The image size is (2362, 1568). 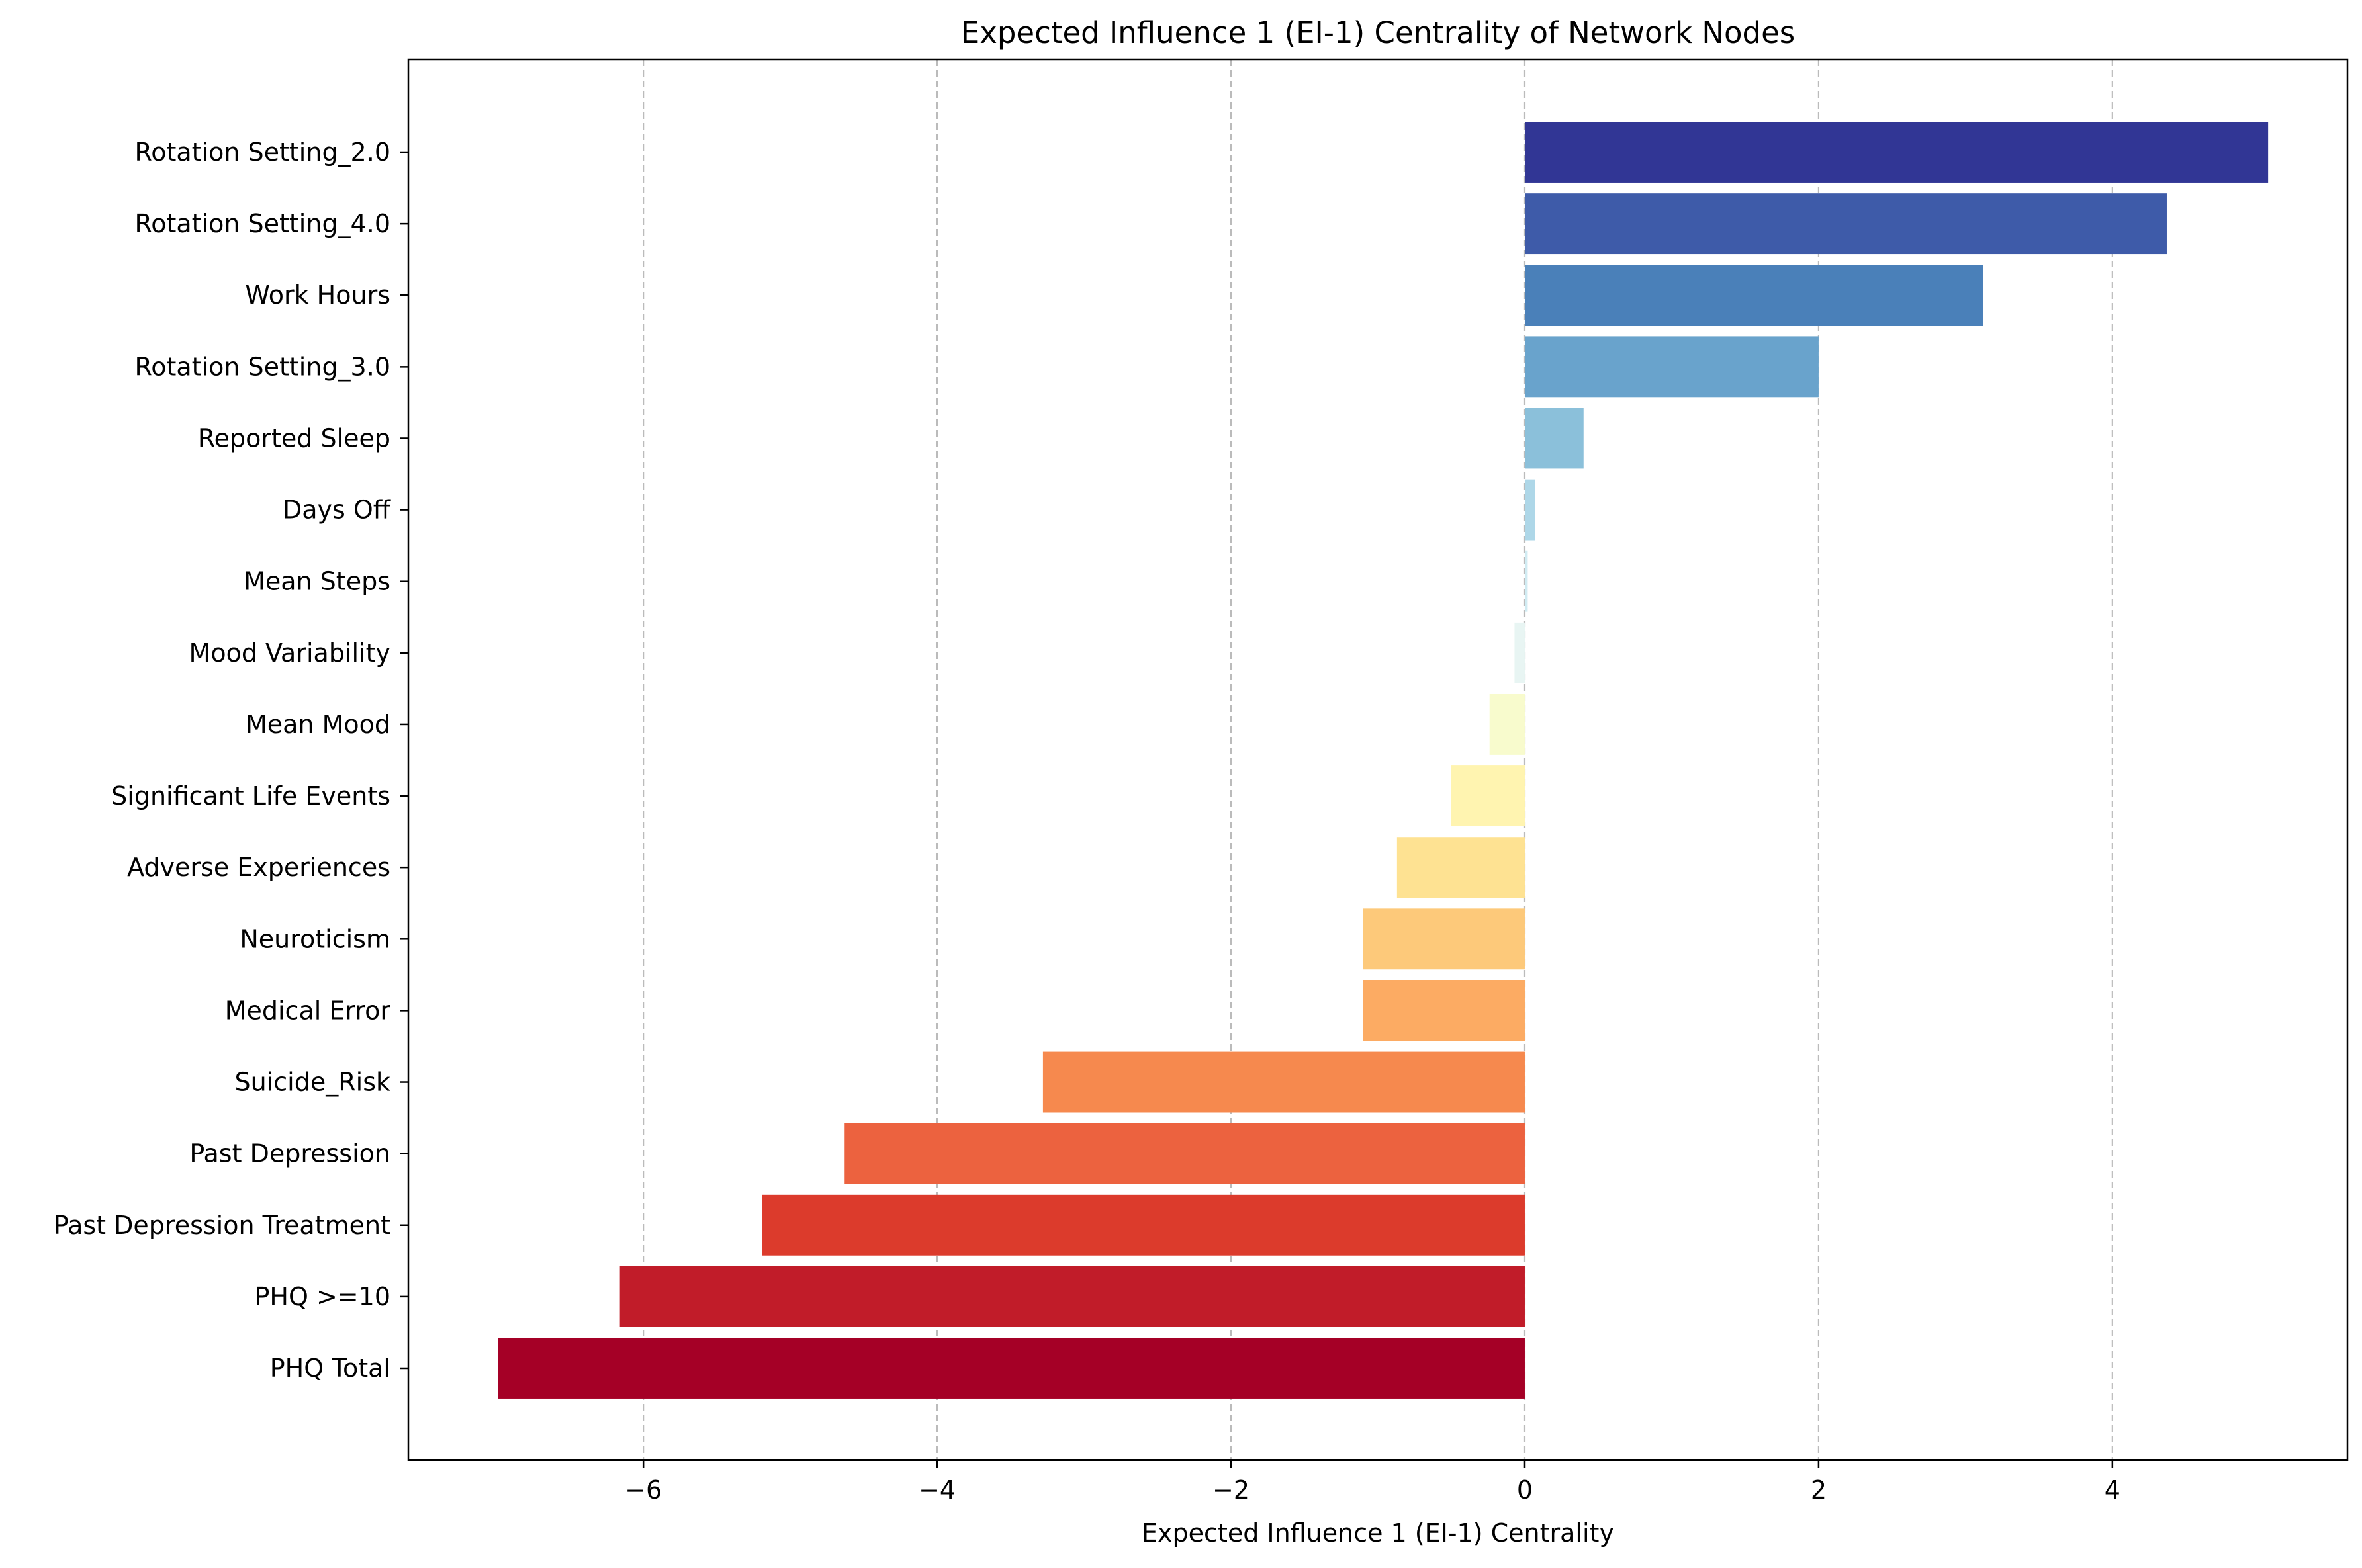 What do you see at coordinates (2112, 1490) in the screenshot?
I see `x-tick-label: 4` at bounding box center [2112, 1490].